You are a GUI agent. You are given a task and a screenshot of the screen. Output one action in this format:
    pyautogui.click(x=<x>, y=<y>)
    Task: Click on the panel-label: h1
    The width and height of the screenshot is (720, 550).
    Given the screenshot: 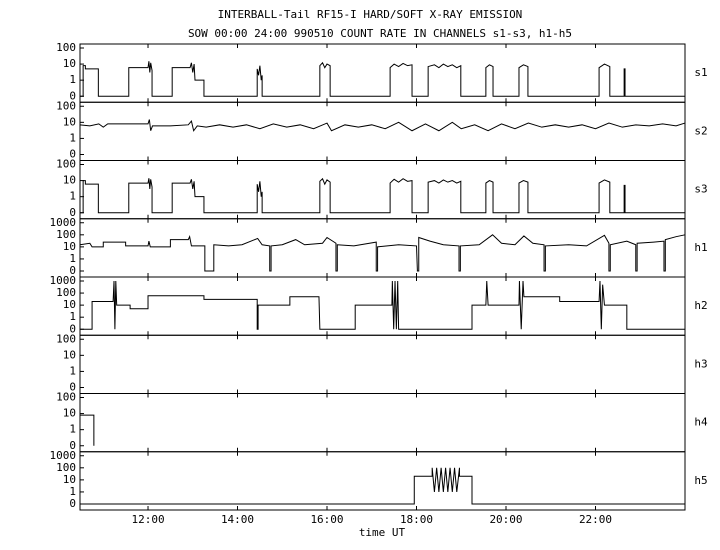 What is the action you would take?
    pyautogui.click(x=700, y=247)
    